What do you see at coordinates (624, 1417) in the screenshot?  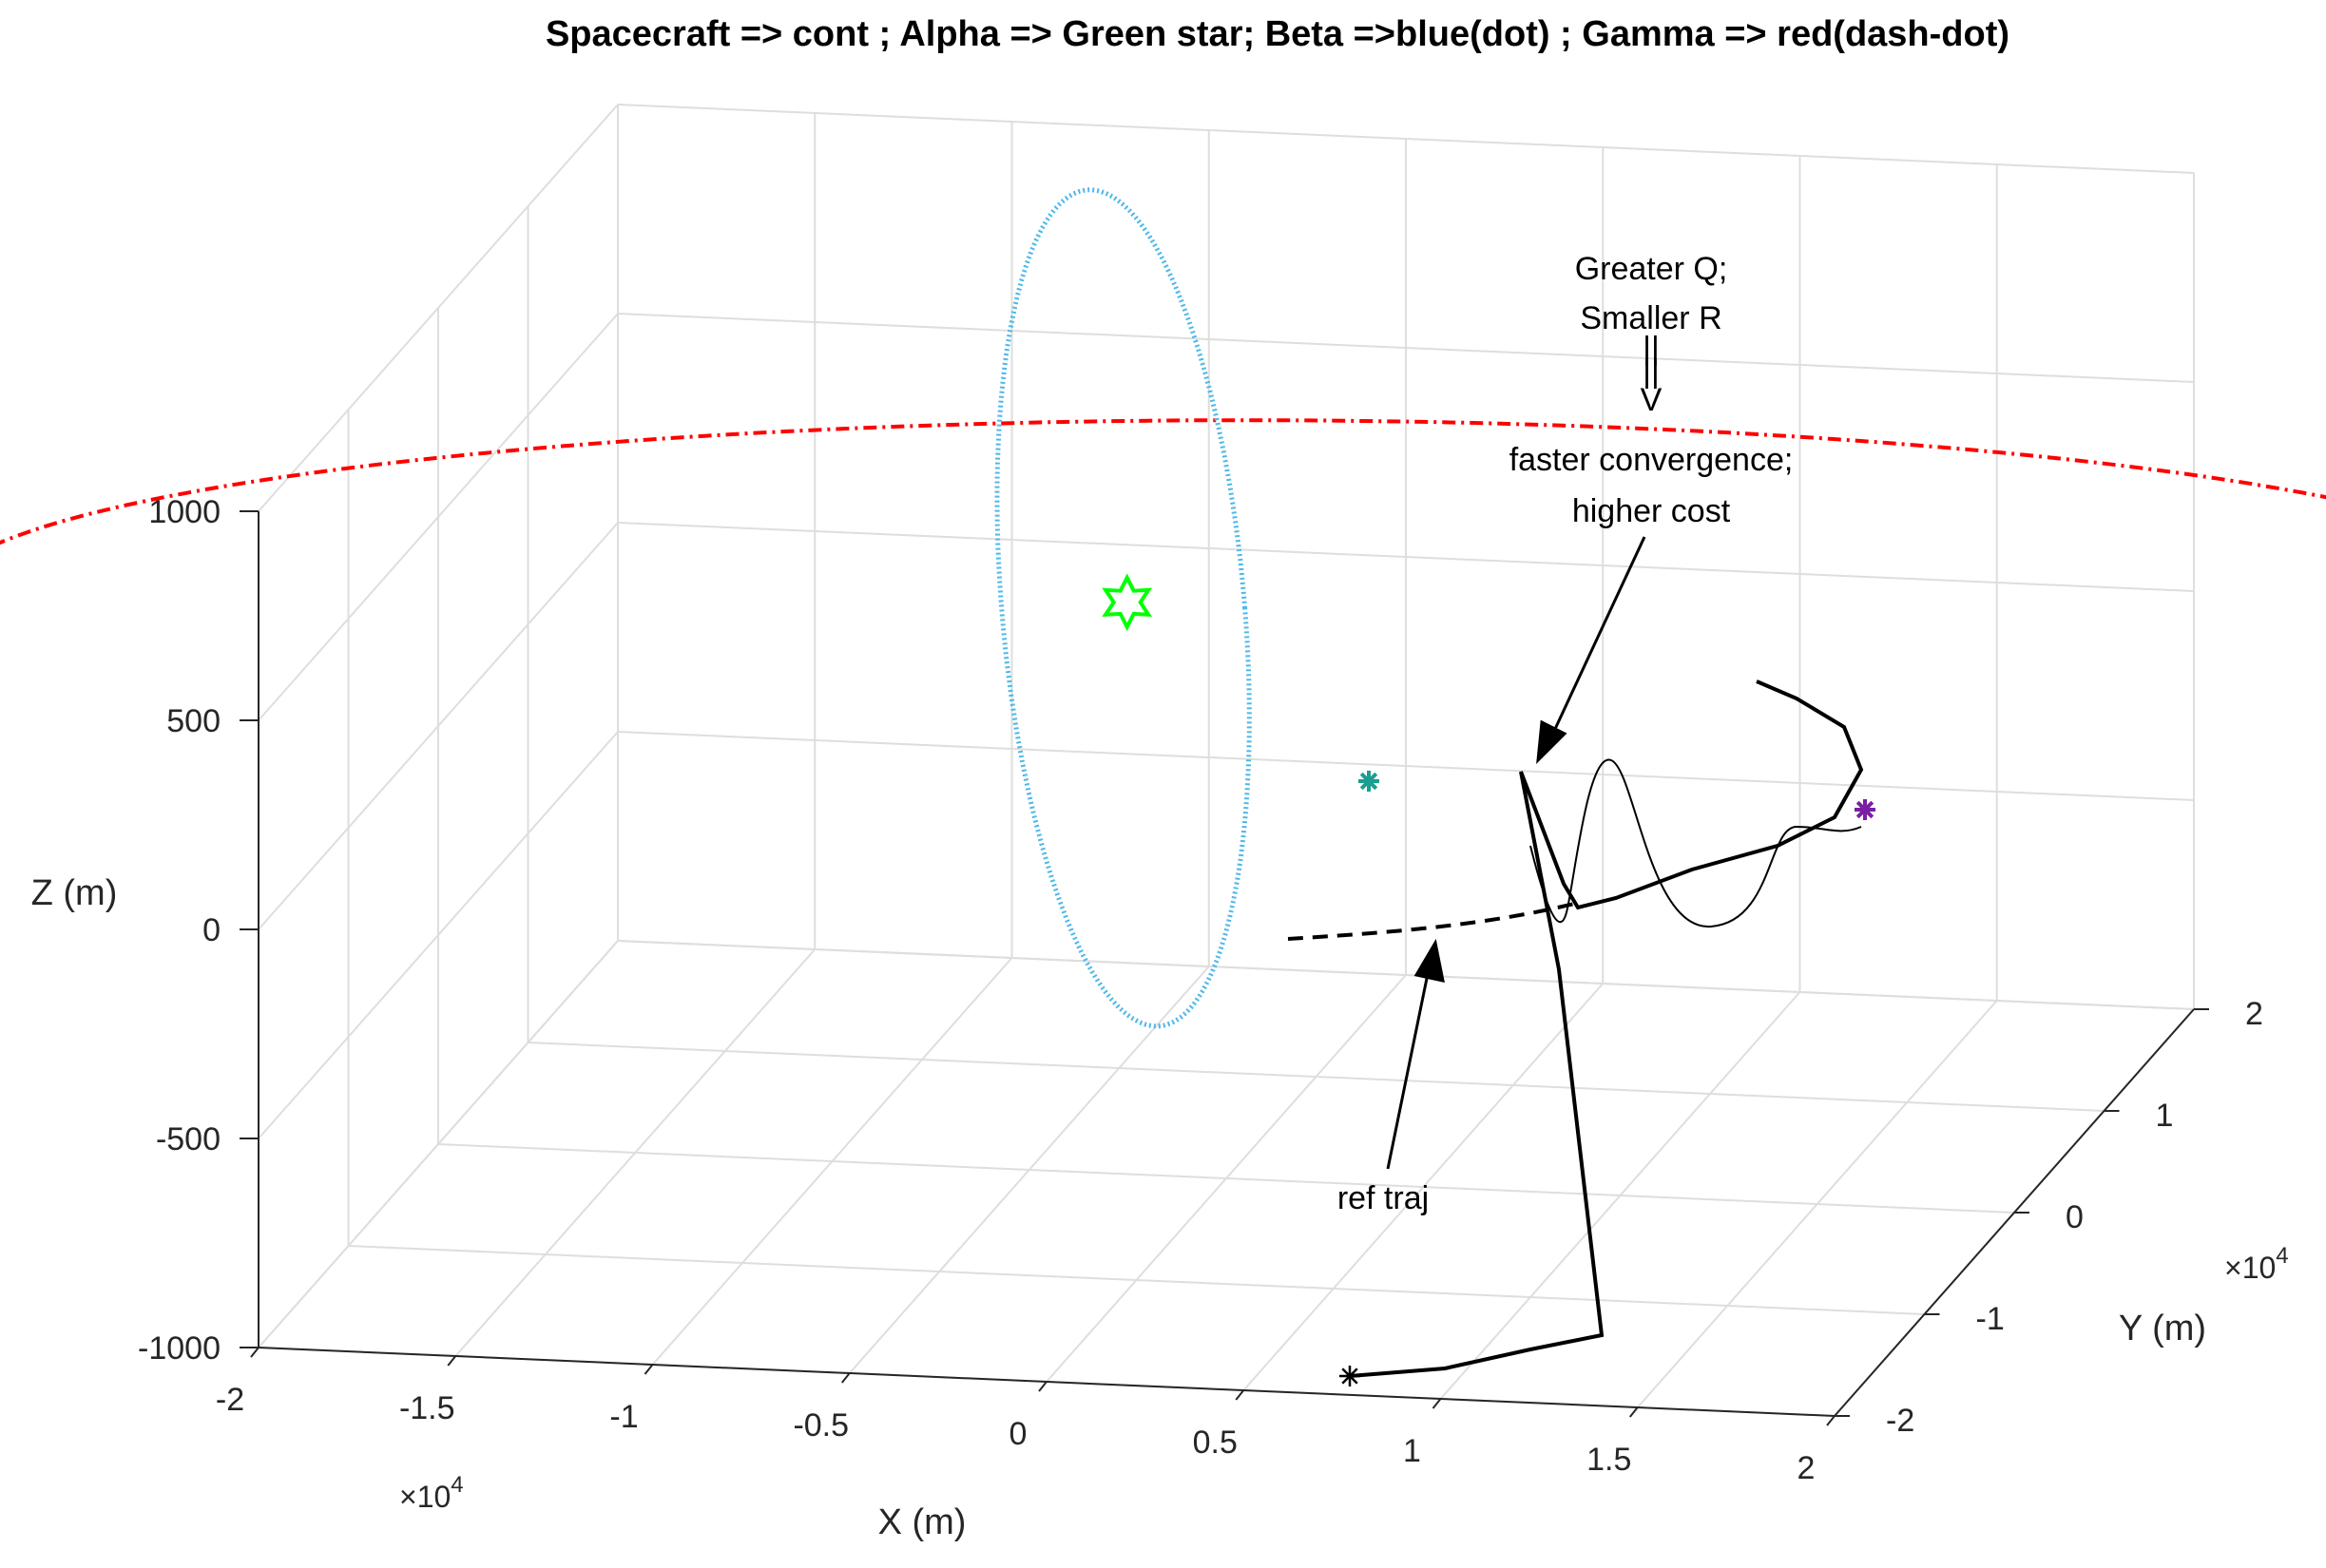 I see `x-tick-label: -1` at bounding box center [624, 1417].